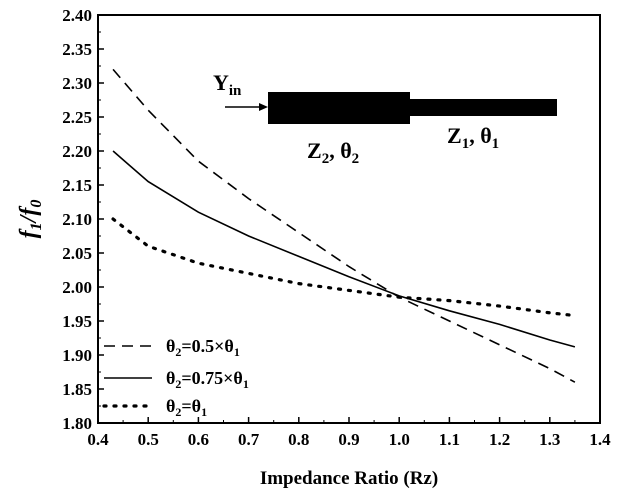 The image size is (618, 495). What do you see at coordinates (298, 439) in the screenshot?
I see `x-tick-label: 0.8` at bounding box center [298, 439].